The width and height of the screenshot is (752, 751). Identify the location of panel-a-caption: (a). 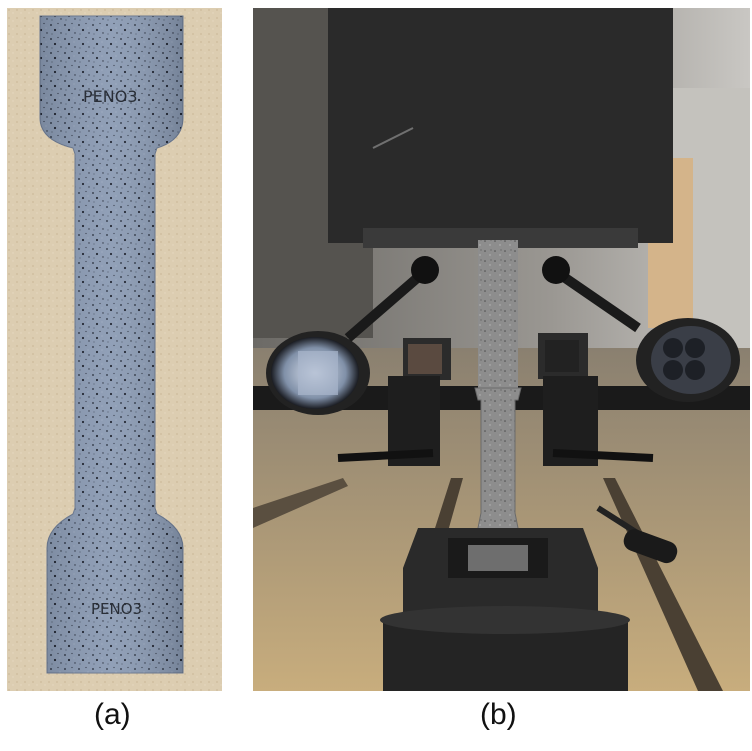
(112, 714).